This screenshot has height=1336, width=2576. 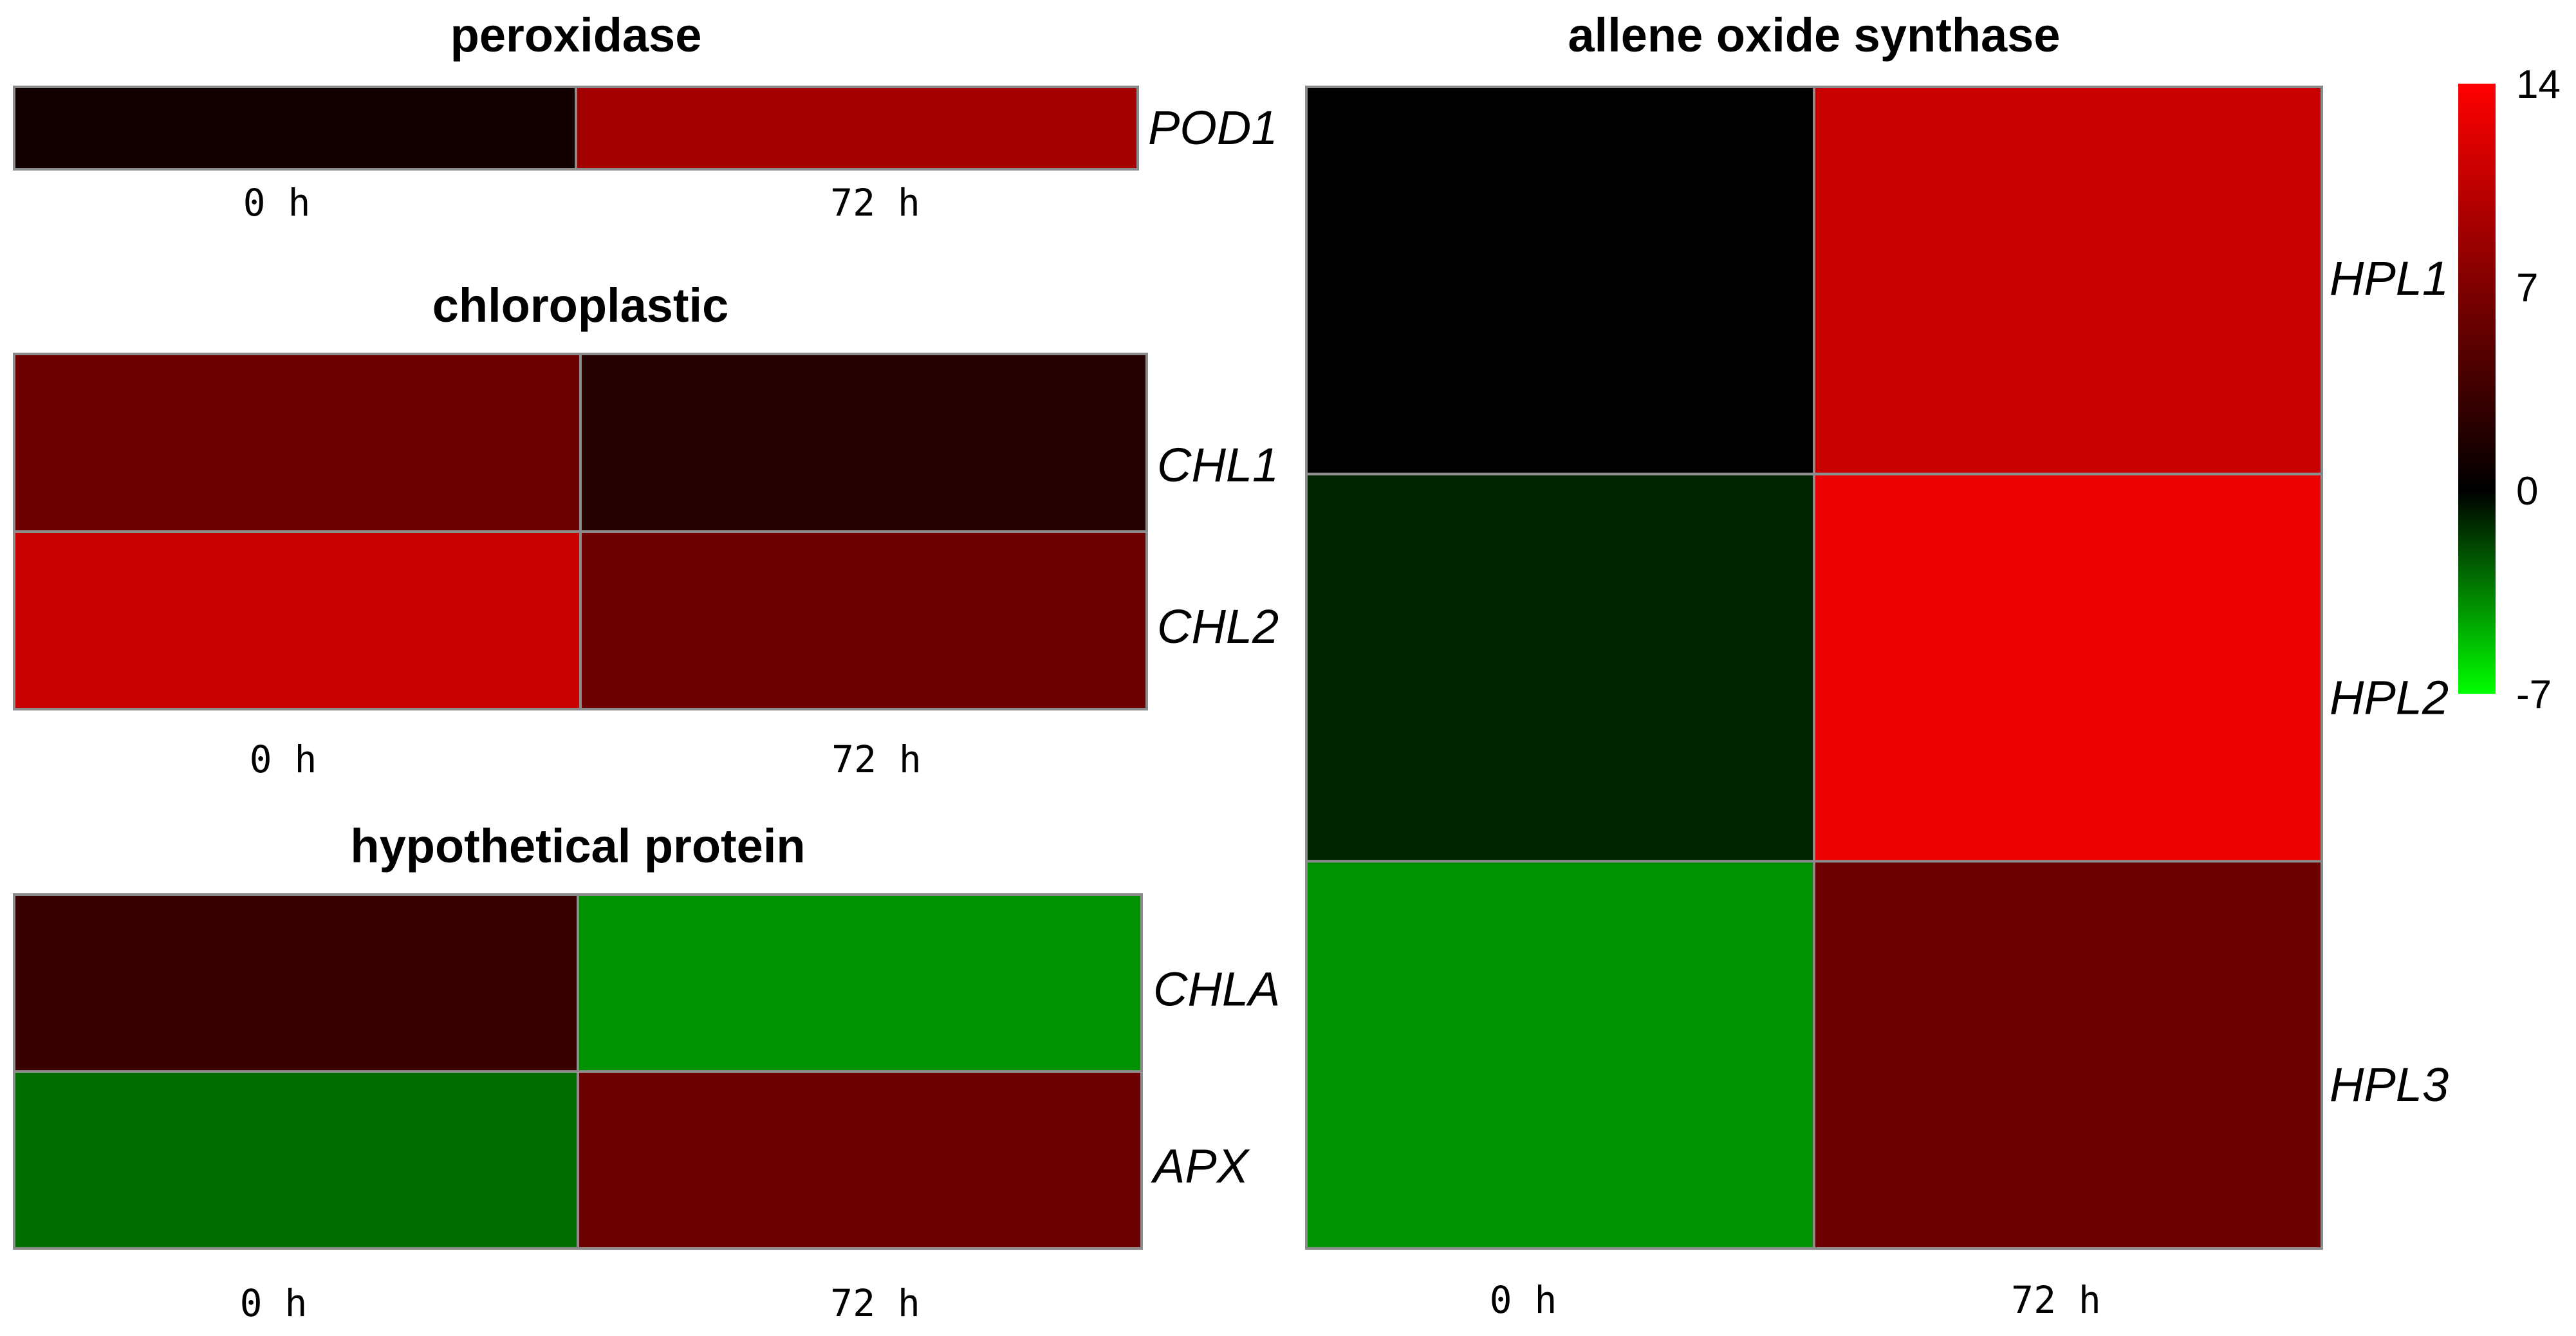 I want to click on colorbar-gradient, so click(x=2477, y=389).